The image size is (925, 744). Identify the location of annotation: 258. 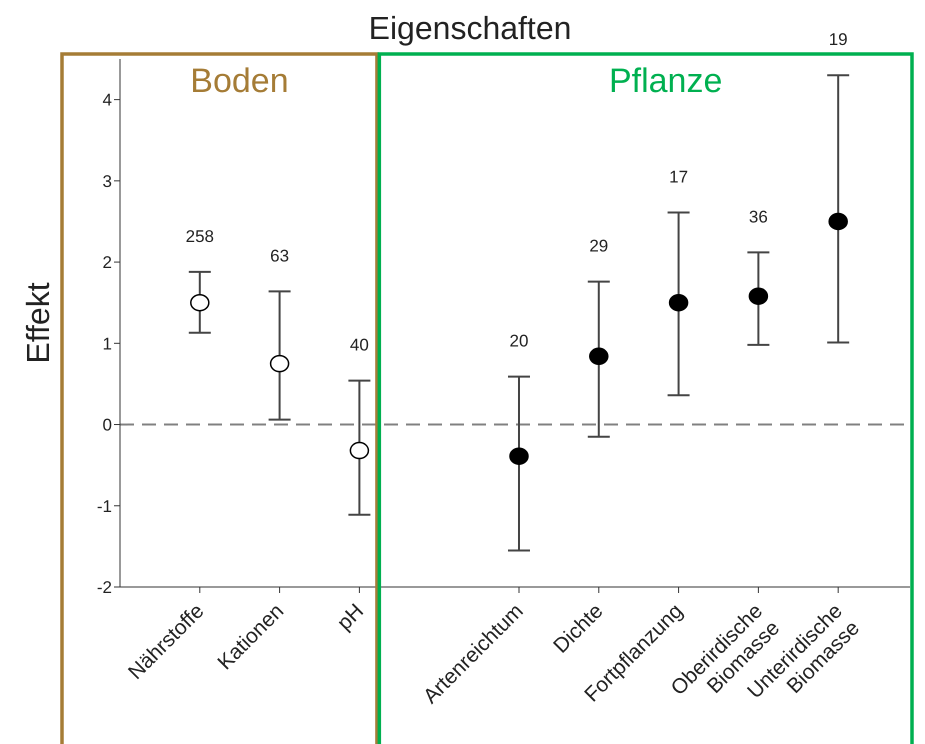
(200, 236).